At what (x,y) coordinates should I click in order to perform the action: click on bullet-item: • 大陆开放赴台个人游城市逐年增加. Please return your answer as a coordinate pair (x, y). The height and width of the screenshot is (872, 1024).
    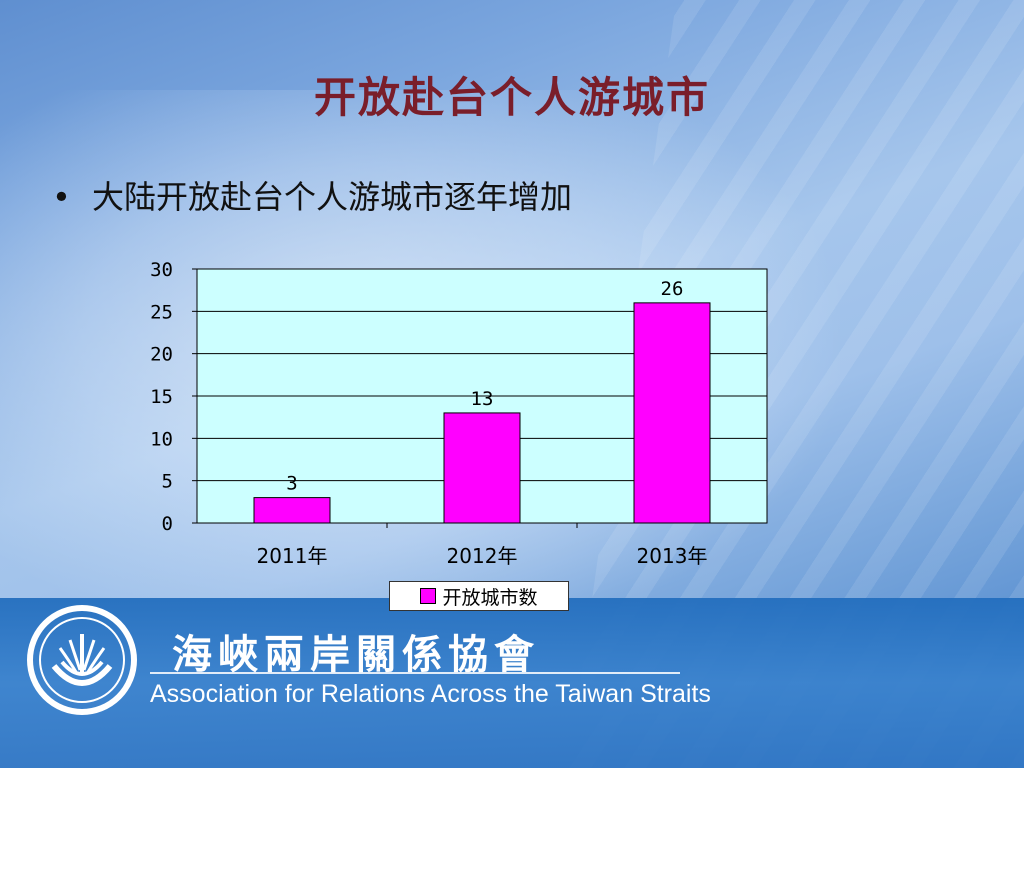
    Looking at the image, I should click on (312, 195).